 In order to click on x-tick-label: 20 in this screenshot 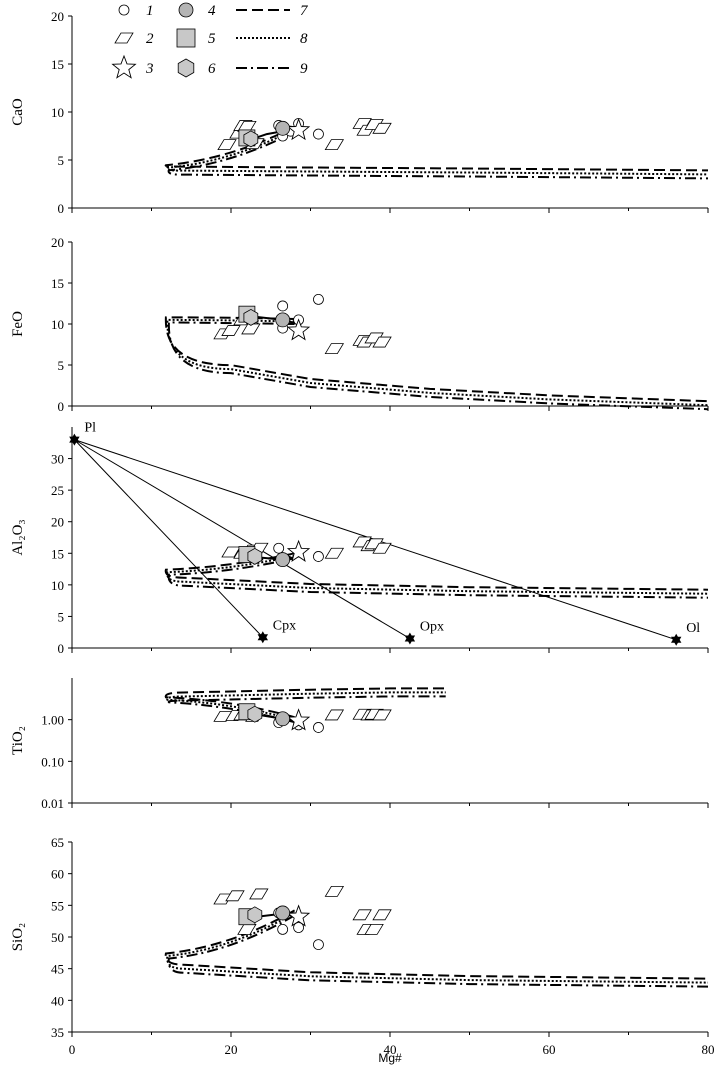, I will do `click(231, 1049)`.